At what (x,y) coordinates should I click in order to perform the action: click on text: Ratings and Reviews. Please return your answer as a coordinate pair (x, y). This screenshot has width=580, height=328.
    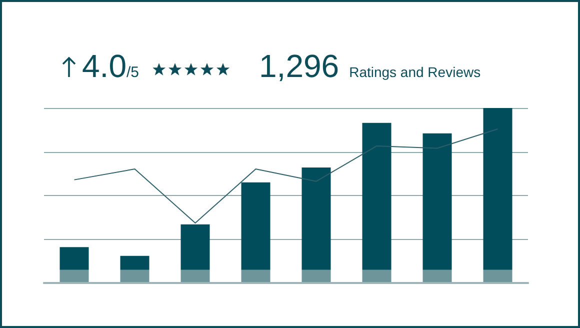
    Looking at the image, I should click on (415, 72).